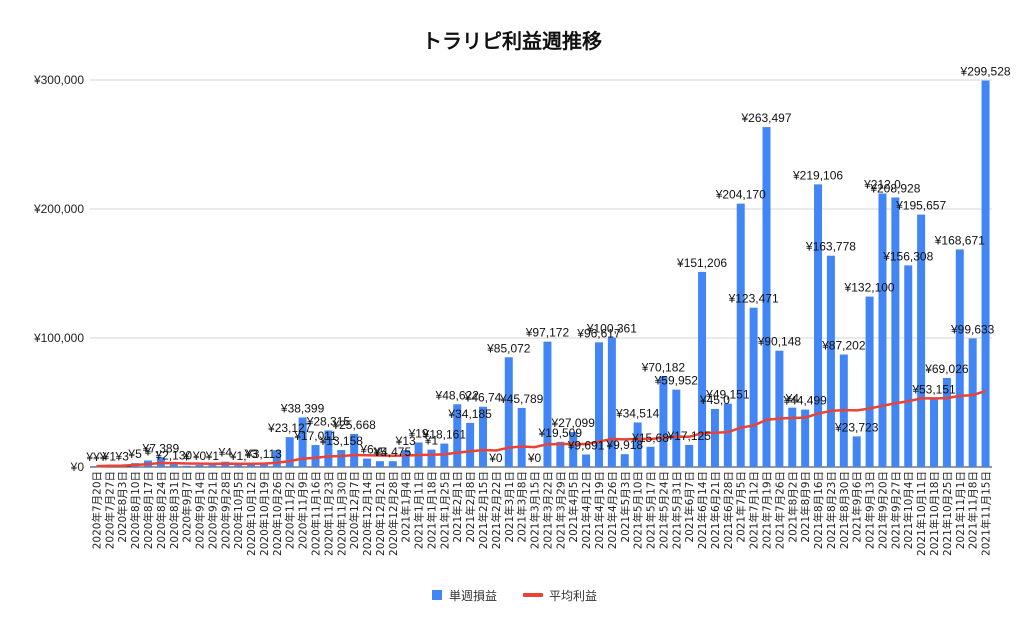 This screenshot has width=1024, height=635. I want to click on data-label: ¥151,206, so click(701, 263).